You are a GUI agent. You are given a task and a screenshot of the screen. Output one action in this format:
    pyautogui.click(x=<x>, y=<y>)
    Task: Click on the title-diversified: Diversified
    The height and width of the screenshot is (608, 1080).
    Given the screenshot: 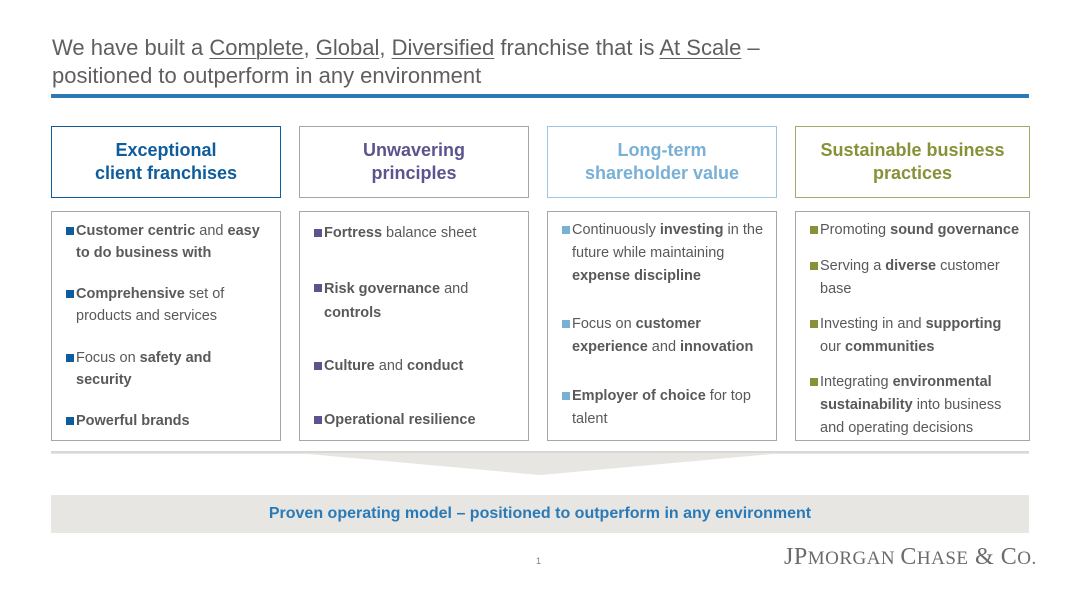 What is the action you would take?
    pyautogui.click(x=443, y=47)
    